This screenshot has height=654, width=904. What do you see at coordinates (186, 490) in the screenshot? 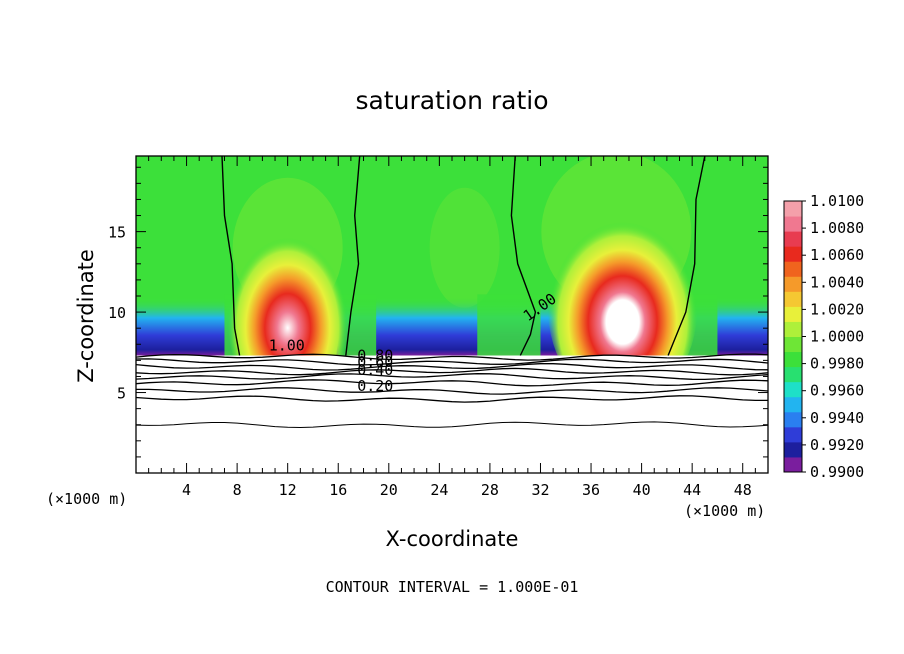
I see `x-tick-label: 4` at bounding box center [186, 490].